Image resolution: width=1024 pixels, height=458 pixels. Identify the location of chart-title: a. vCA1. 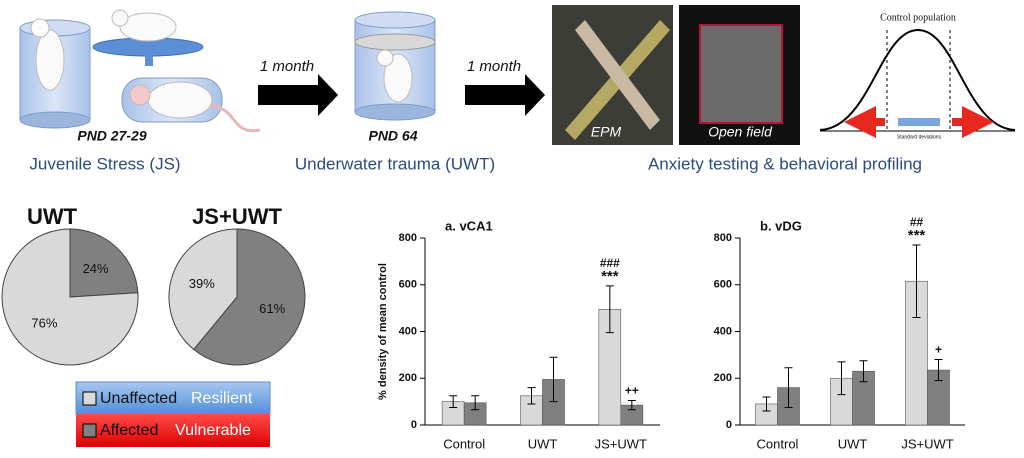
(469, 225).